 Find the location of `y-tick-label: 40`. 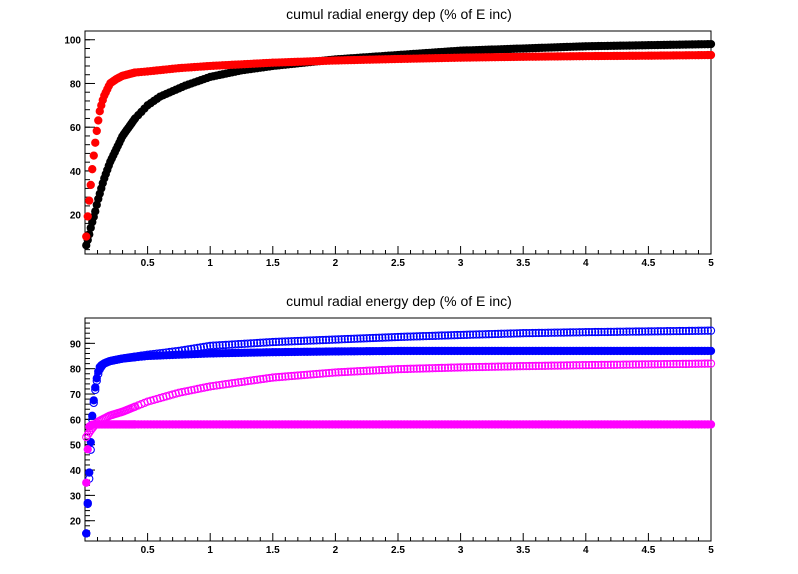

y-tick-label: 40 is located at coordinates (76, 471).